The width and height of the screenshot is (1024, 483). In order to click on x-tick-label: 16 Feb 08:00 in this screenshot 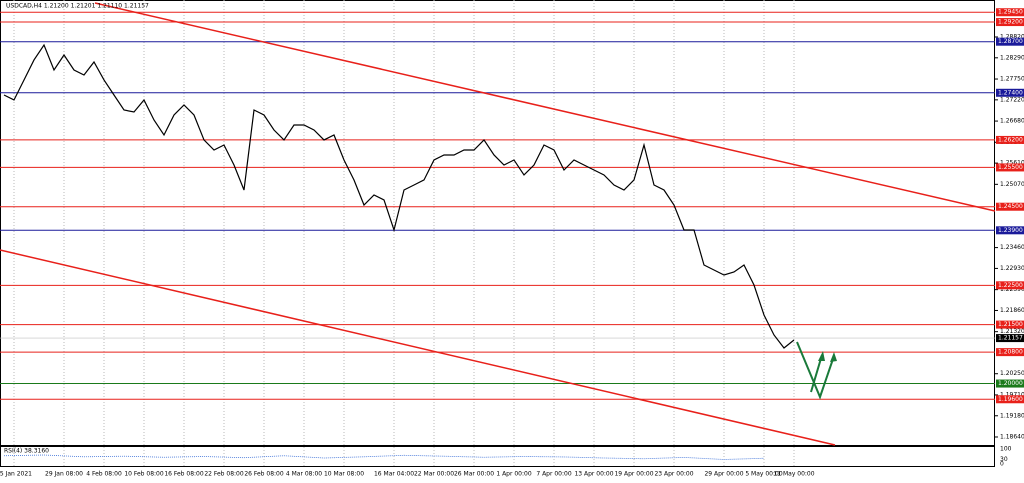, I will do `click(184, 474)`.